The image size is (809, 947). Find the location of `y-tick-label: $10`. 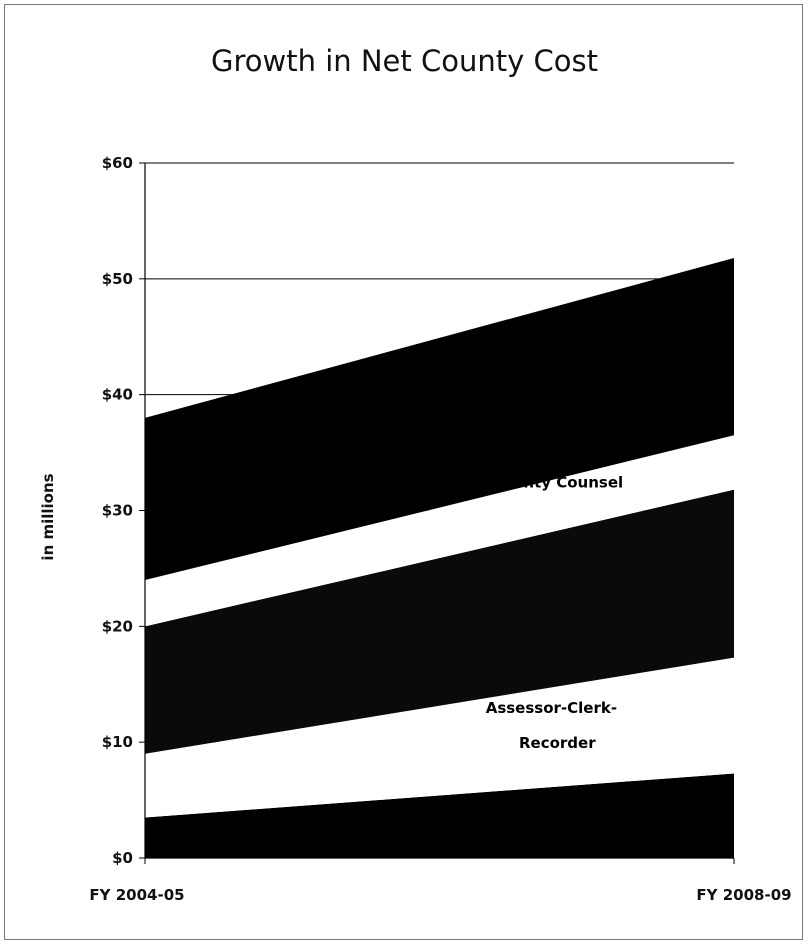

y-tick-label: $10 is located at coordinates (117, 742).